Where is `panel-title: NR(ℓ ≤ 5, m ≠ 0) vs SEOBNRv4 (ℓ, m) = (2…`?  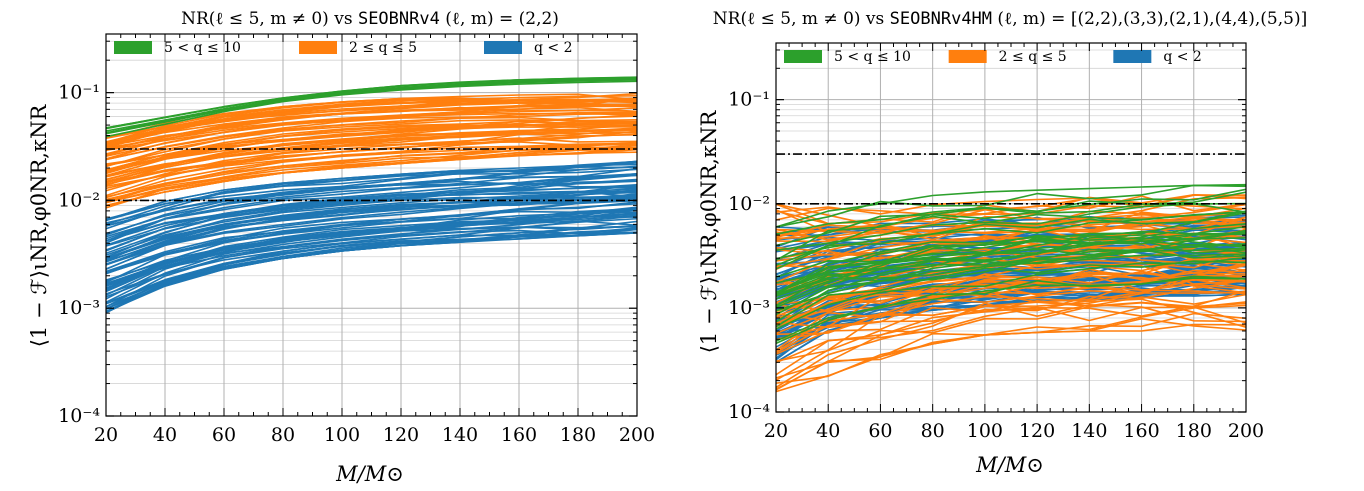
panel-title: NR(ℓ ≤ 5, m ≠ 0) vs SEOBNRv4 (ℓ, m) = (2… is located at coordinates (370, 19).